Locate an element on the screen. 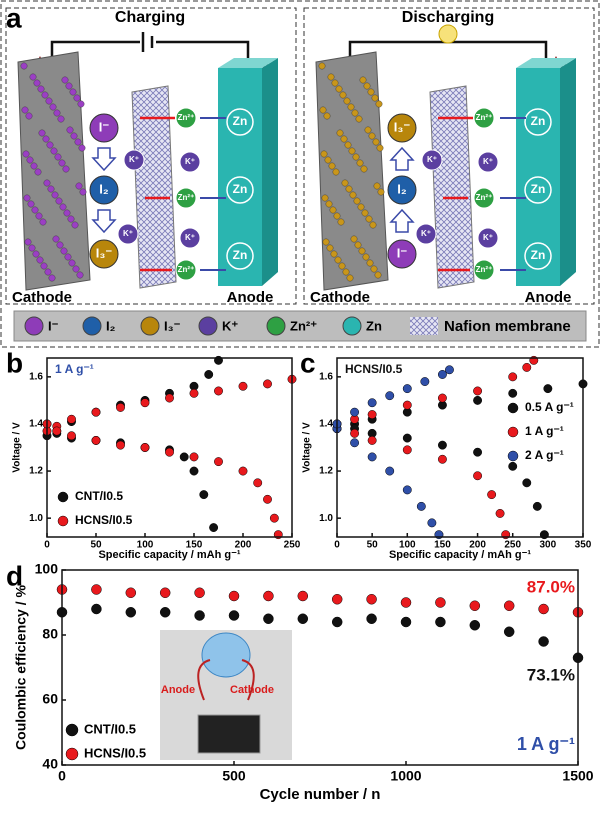  x-tick-label: 100 is located at coordinates (145, 545).